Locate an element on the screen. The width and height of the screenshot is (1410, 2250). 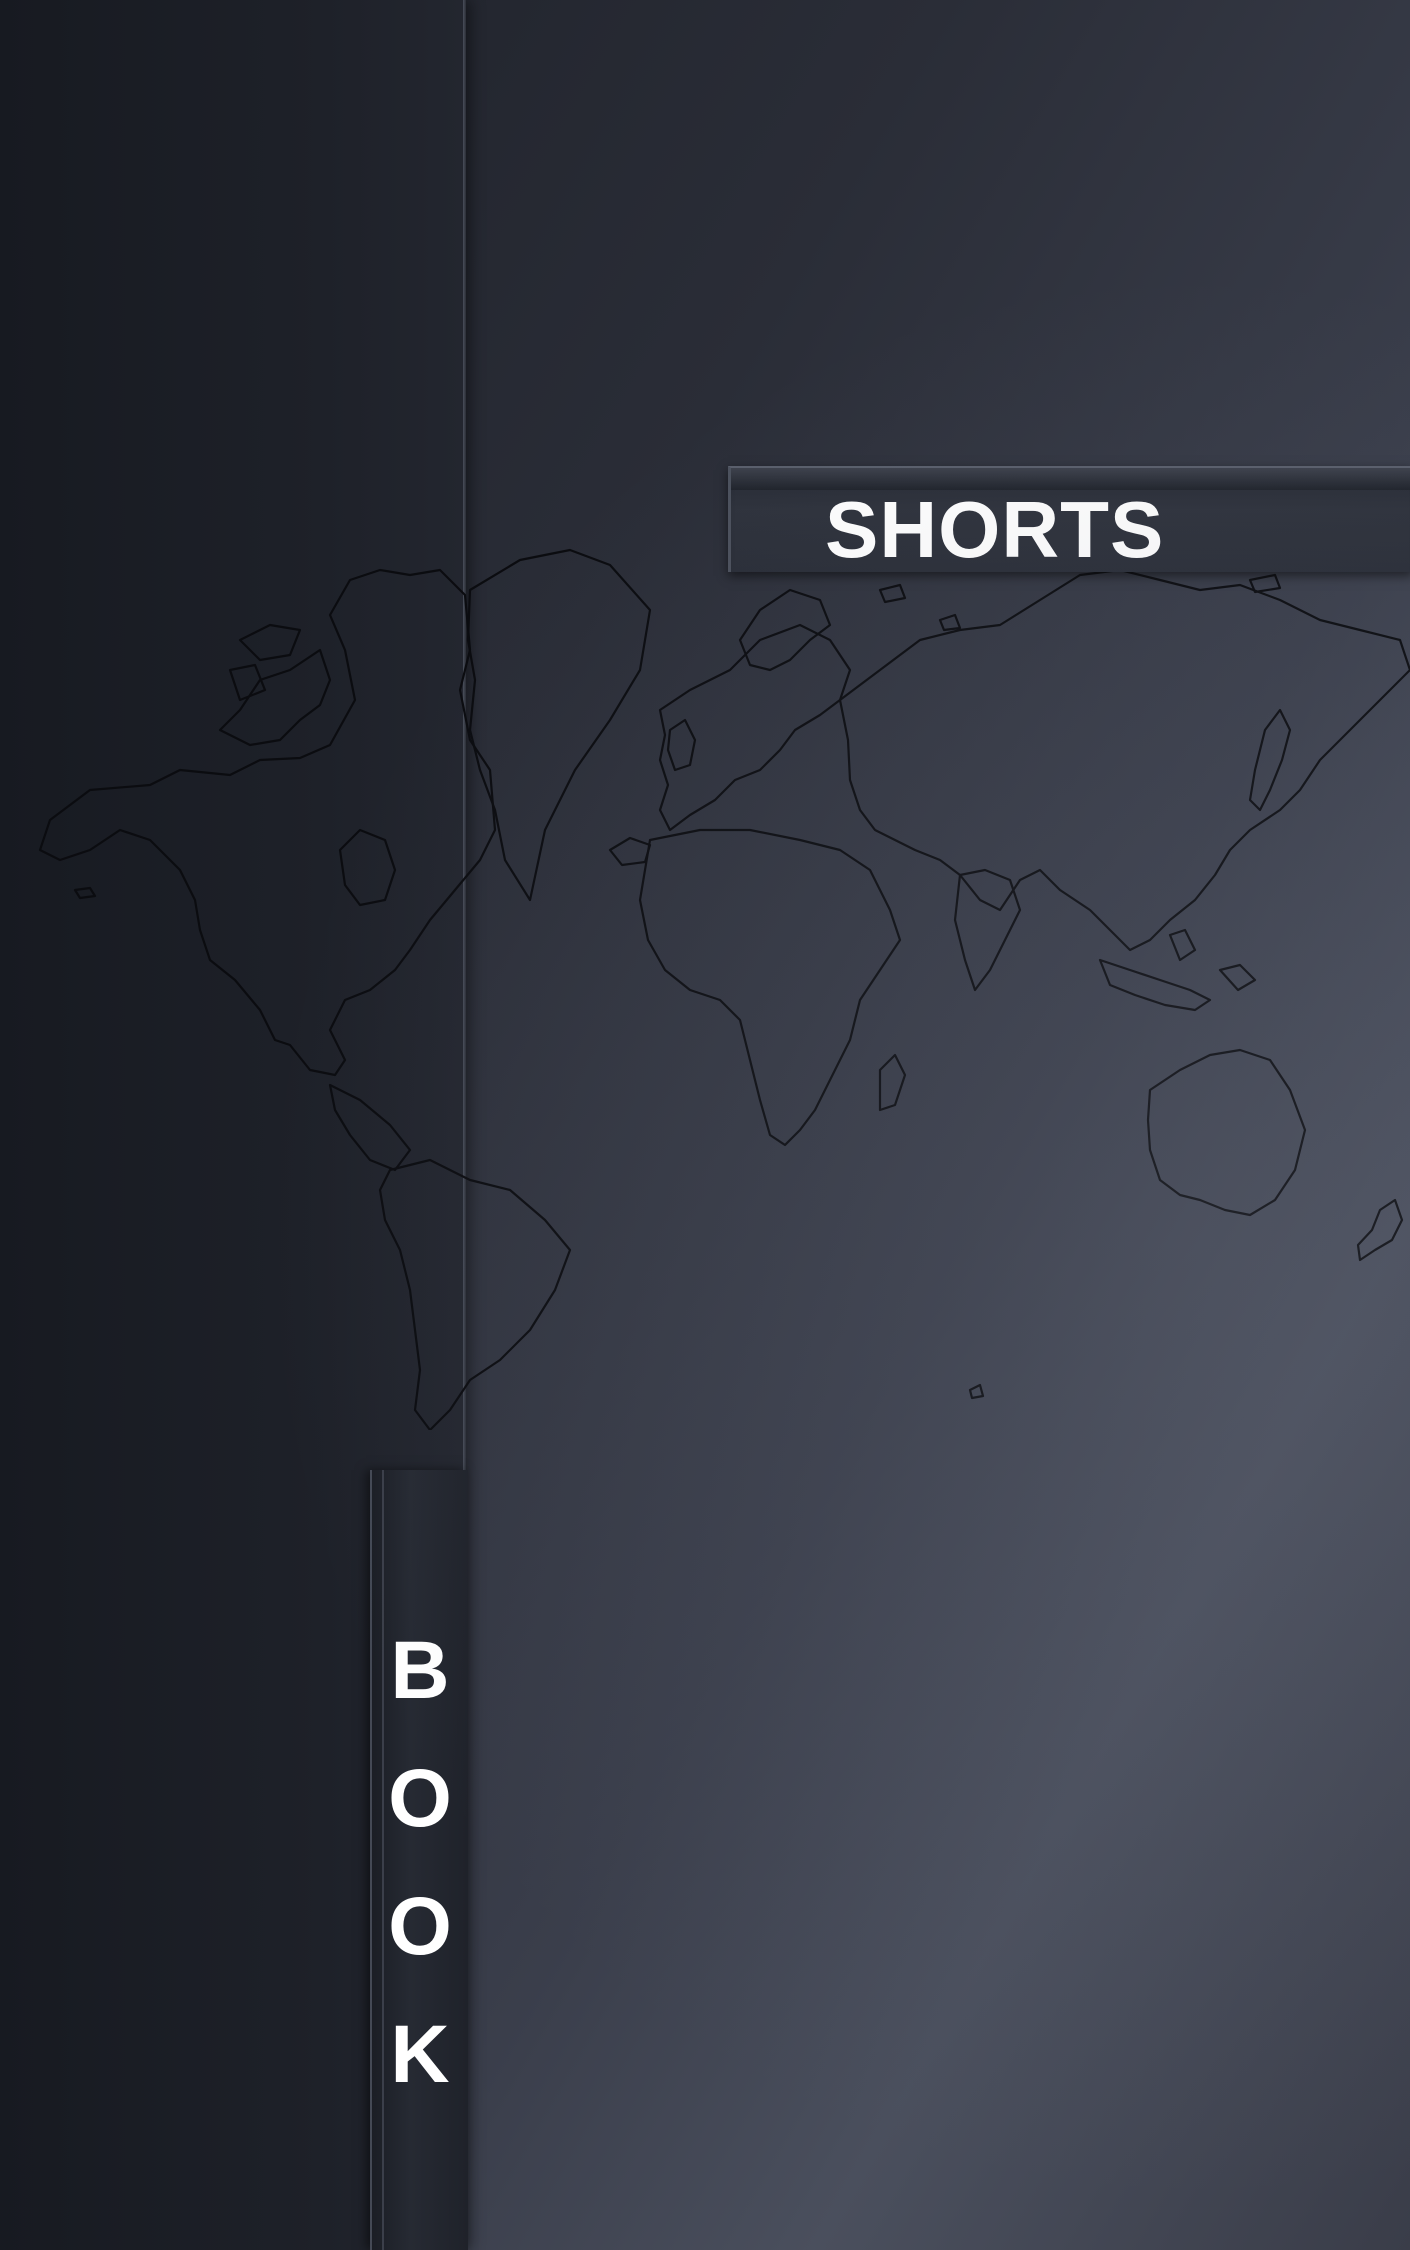
madagascar-outline is located at coordinates (892, 1082).